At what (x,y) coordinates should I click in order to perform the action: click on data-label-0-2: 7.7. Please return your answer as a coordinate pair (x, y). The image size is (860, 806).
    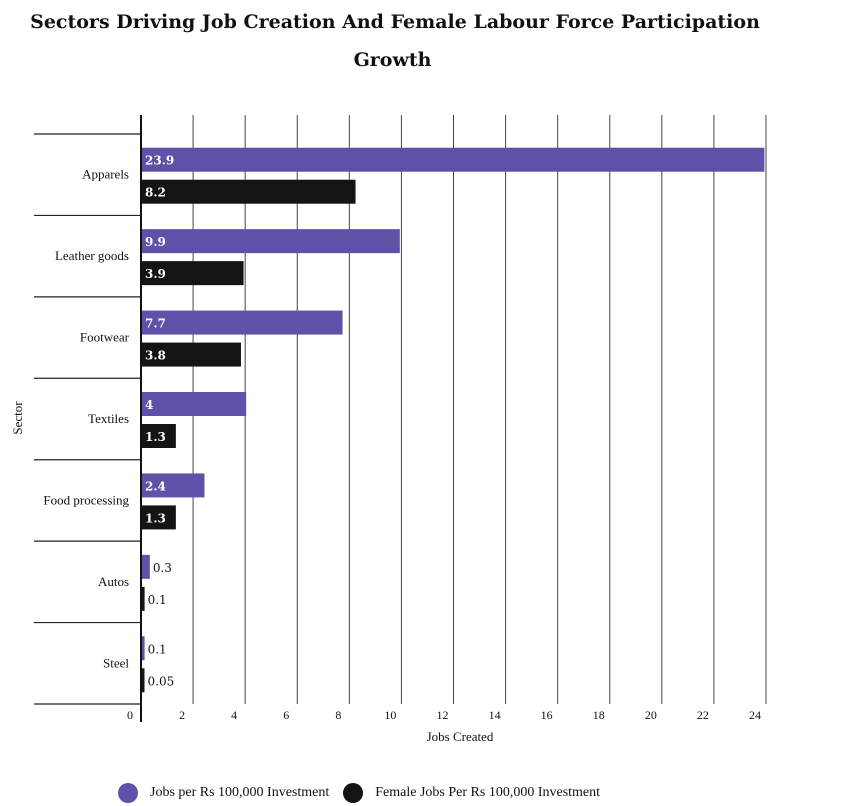
    Looking at the image, I should click on (155, 324).